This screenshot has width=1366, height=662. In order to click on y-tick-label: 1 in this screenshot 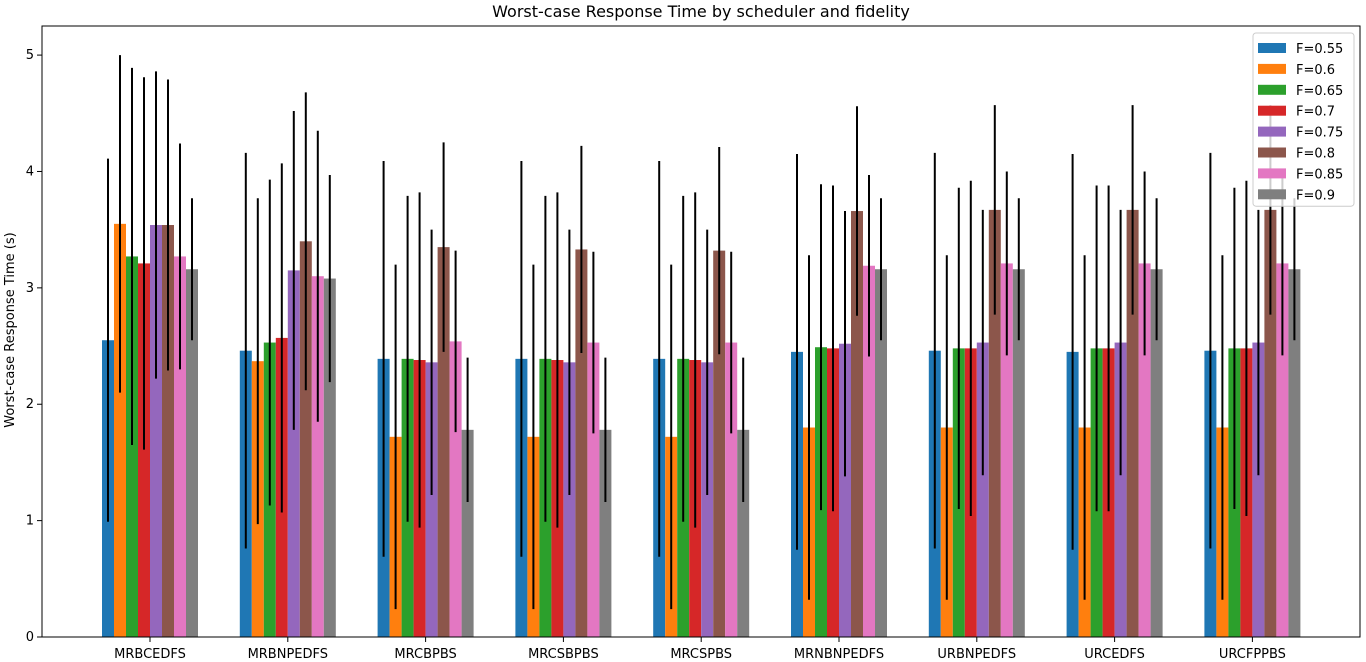, I will do `click(30, 521)`.